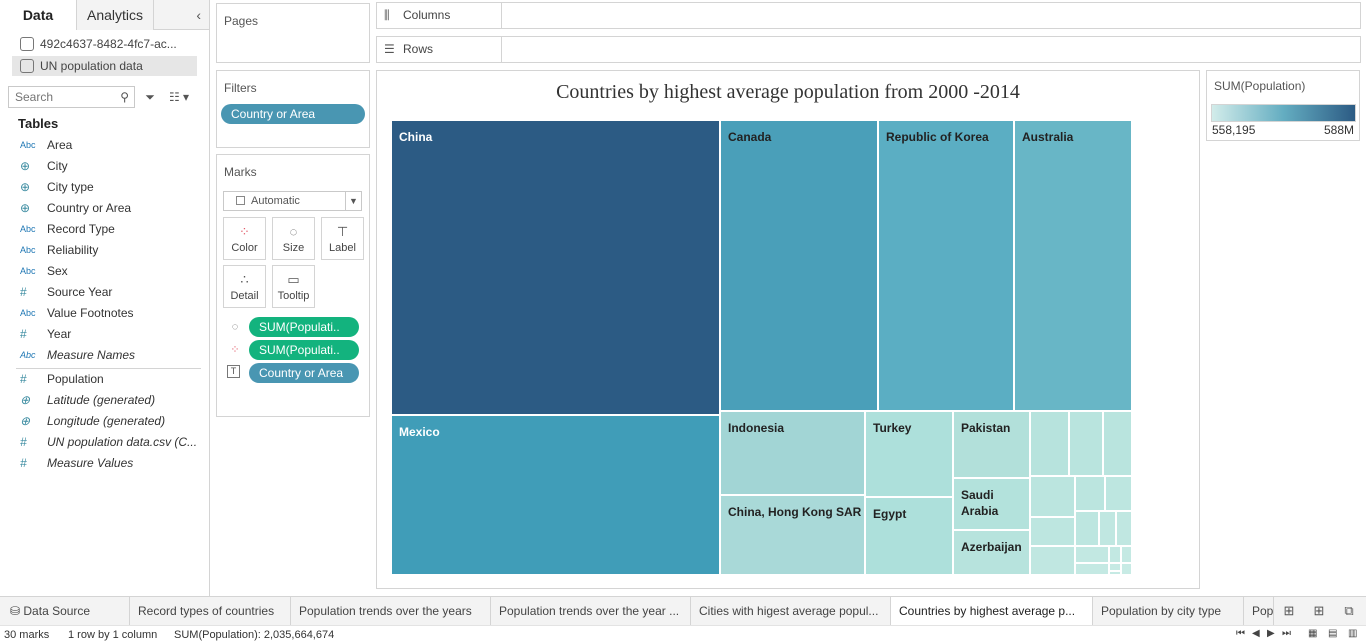 The image size is (1366, 643). Describe the element at coordinates (104, 66) in the screenshot. I see `datasource-item-active: UN population data` at that location.